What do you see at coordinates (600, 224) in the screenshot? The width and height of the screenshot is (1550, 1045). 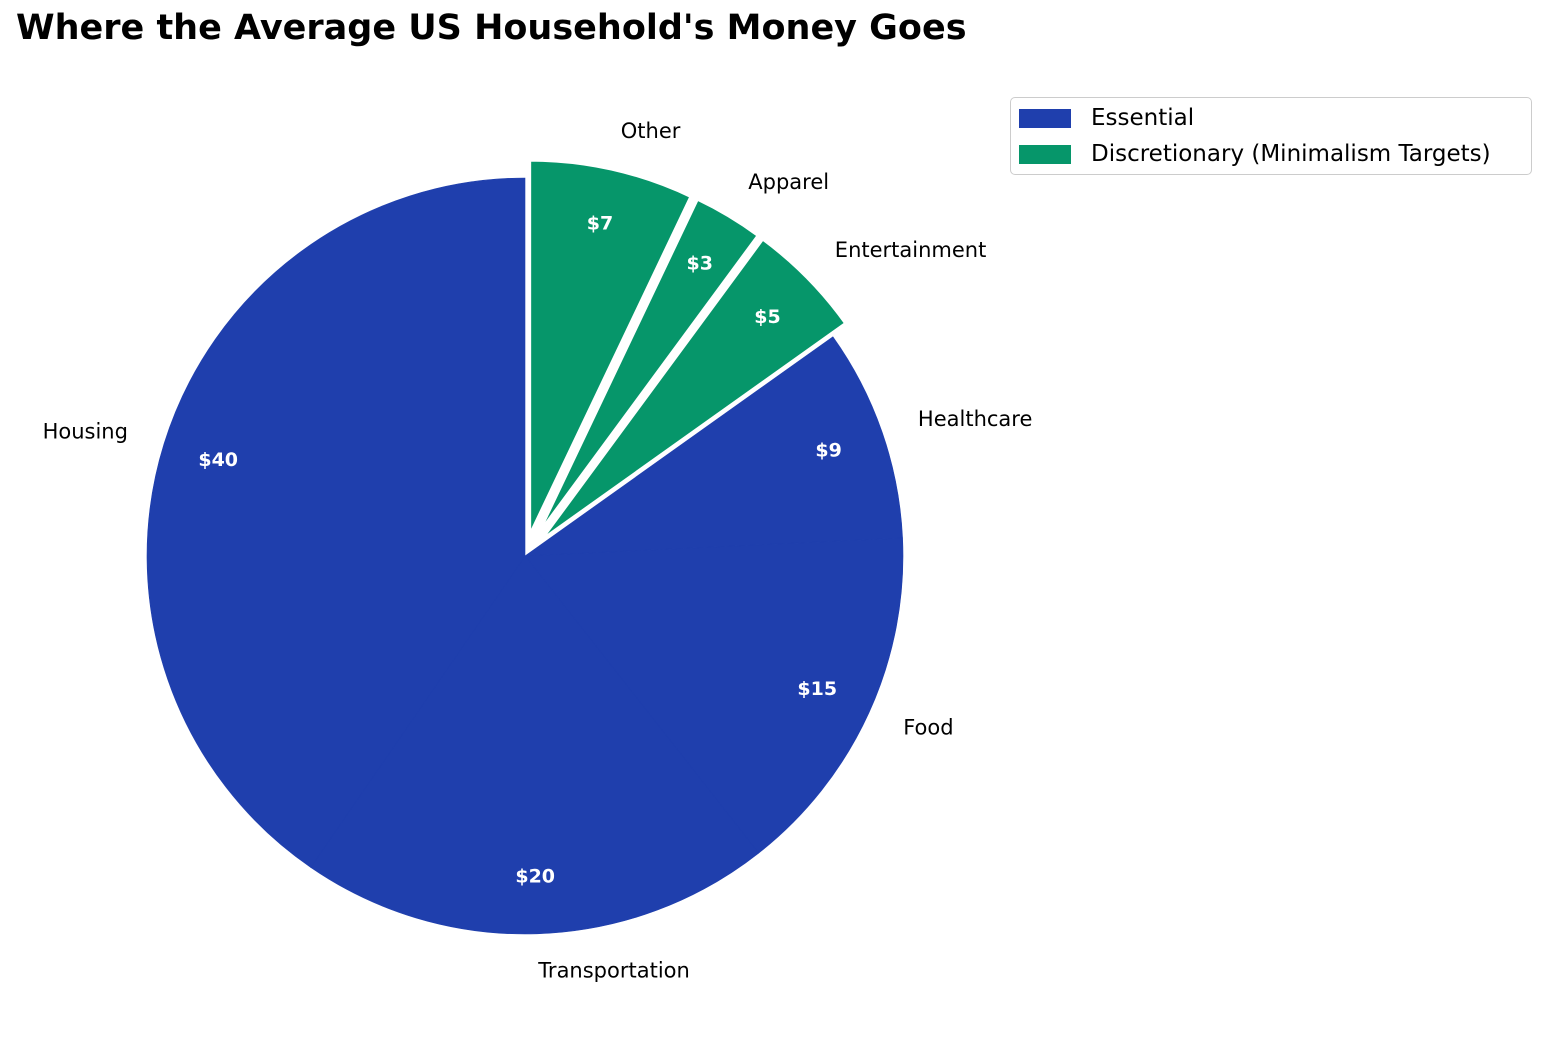 I see `value-label-other: $7` at bounding box center [600, 224].